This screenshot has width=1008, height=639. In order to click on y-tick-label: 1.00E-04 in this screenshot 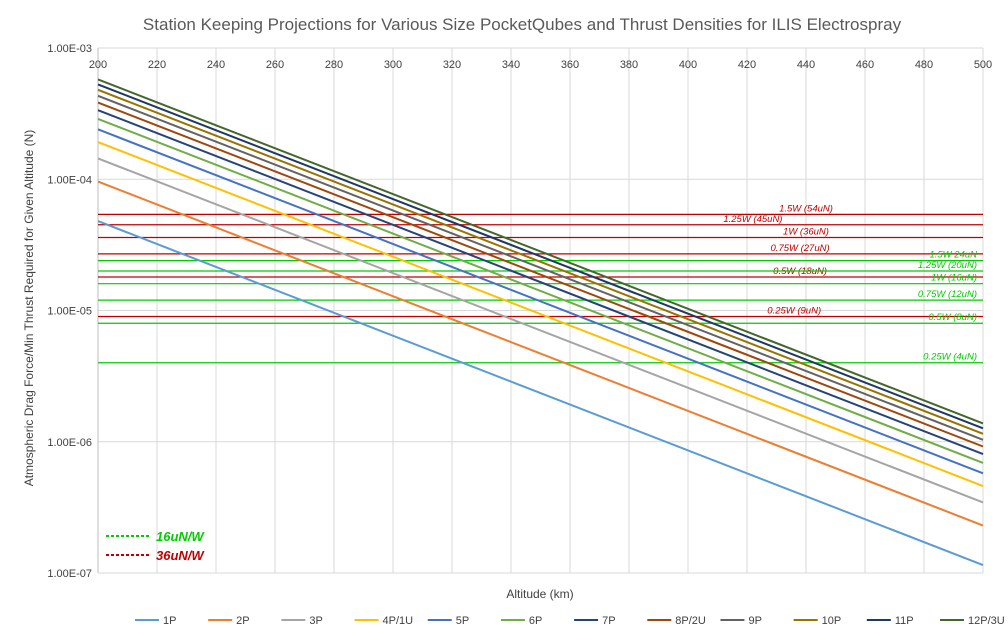, I will do `click(69, 180)`.